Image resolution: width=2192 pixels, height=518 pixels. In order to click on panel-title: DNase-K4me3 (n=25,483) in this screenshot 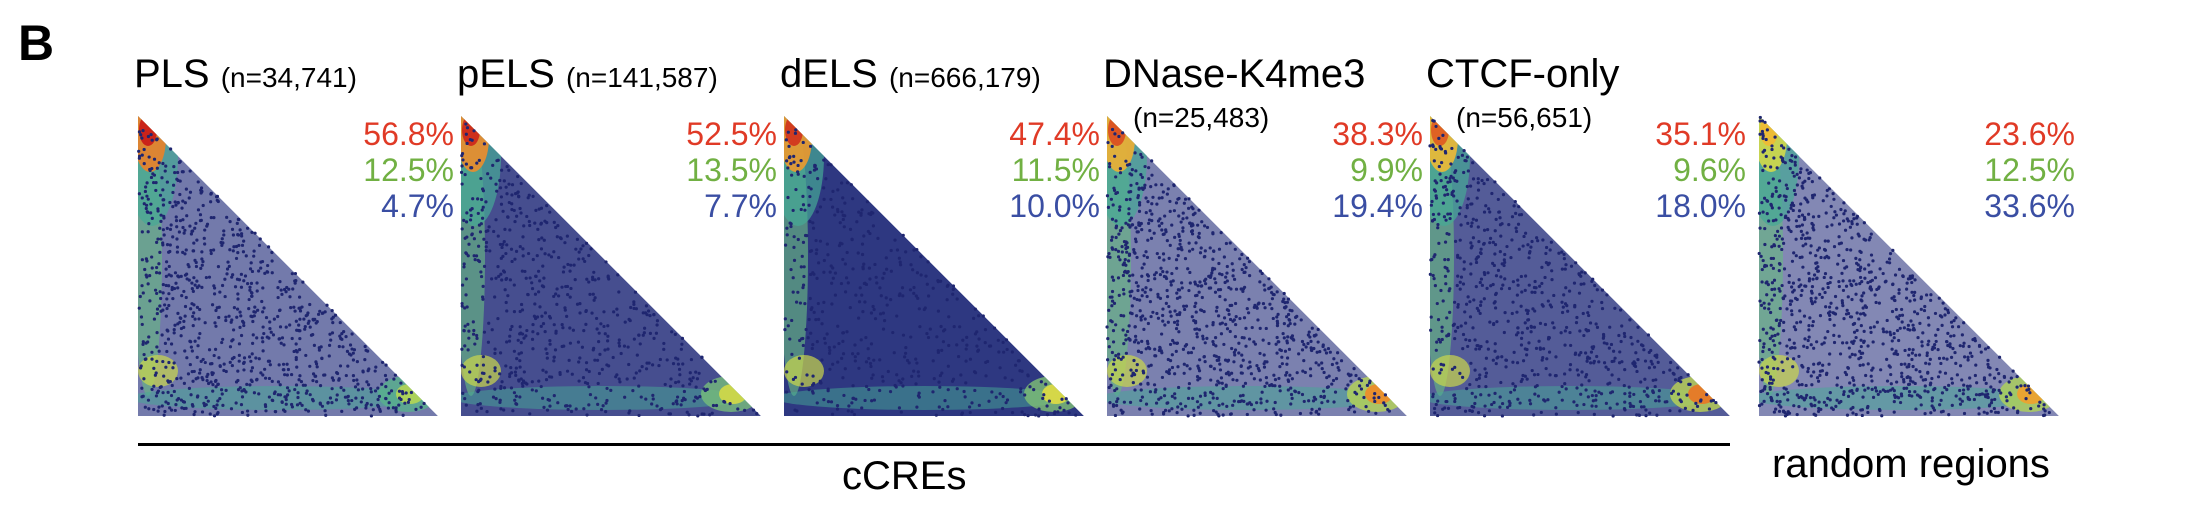, I will do `click(1234, 91)`.